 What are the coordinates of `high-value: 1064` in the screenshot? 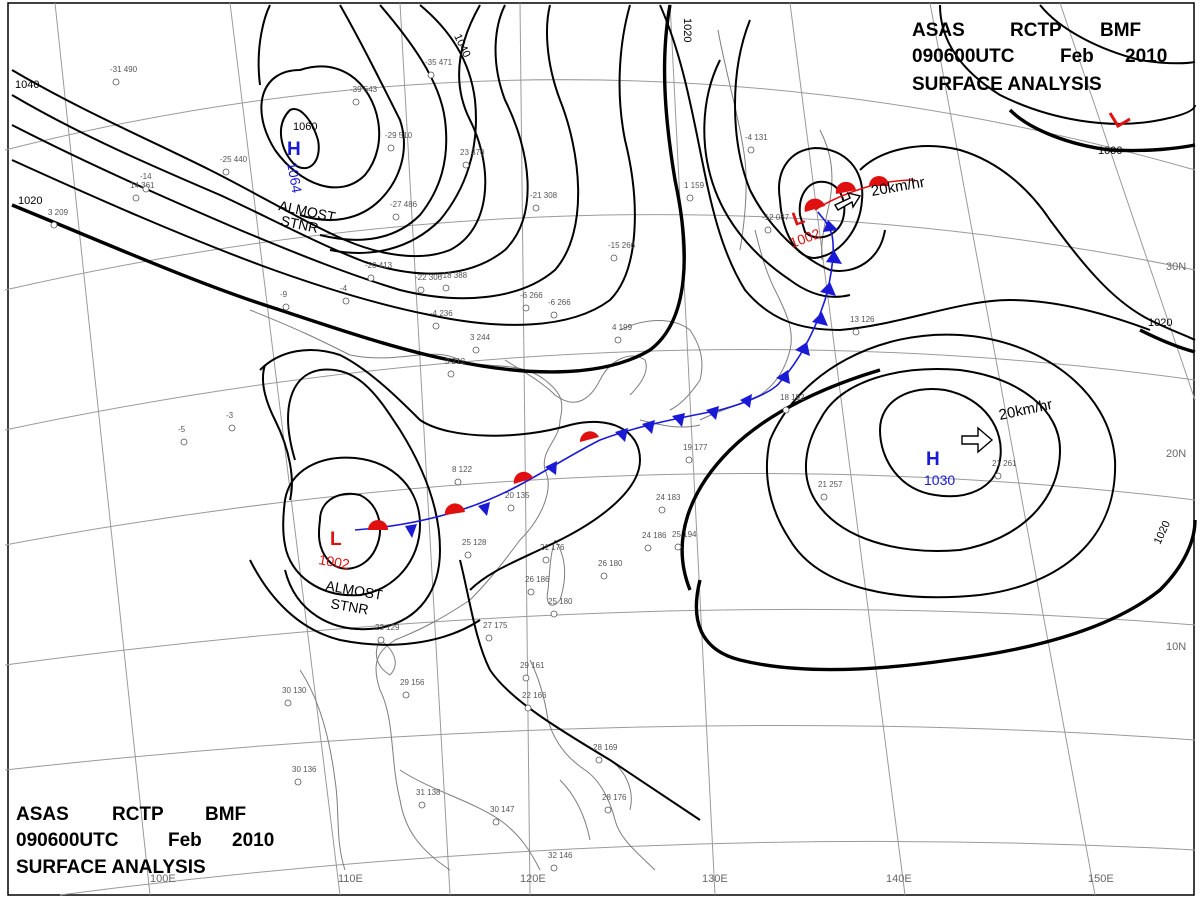 It's located at (294, 178).